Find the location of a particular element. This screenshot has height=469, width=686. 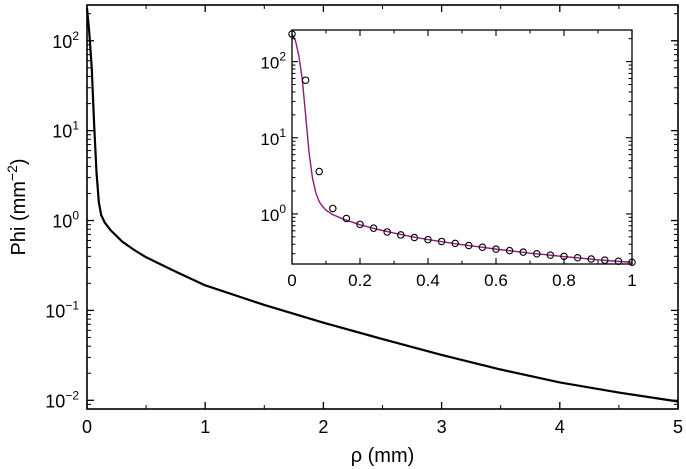

main-y-tick-label: 10⁻¹ is located at coordinates (62, 309).